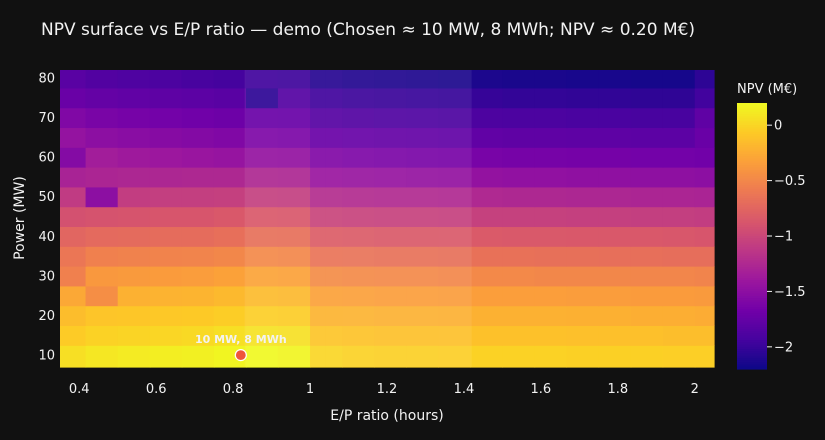  What do you see at coordinates (46, 356) in the screenshot?
I see `y-tick-label: 10` at bounding box center [46, 356].